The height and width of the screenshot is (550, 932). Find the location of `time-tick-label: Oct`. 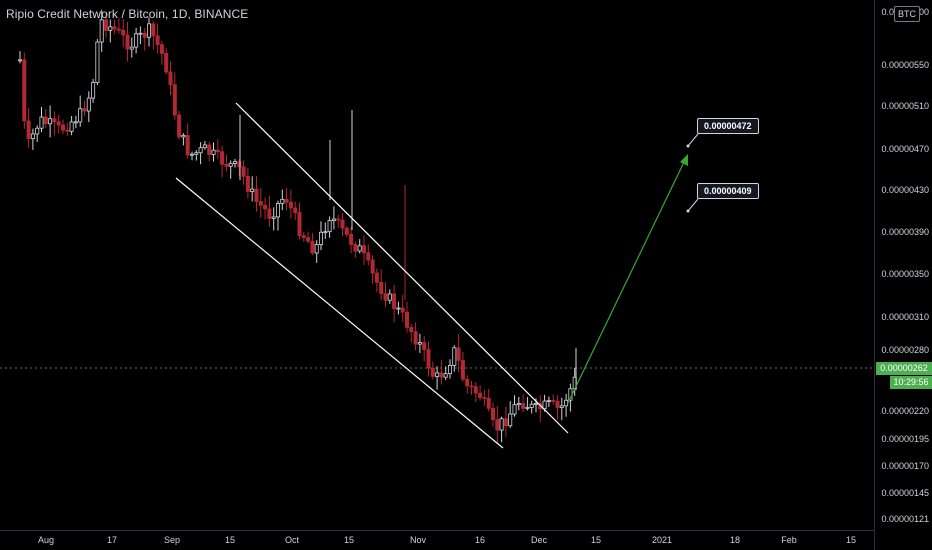

time-tick-label: Oct is located at coordinates (292, 540).